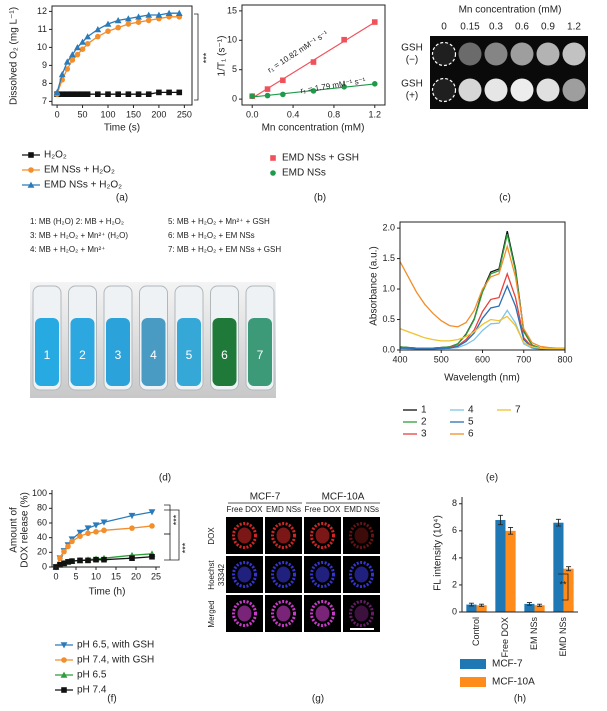  Describe the element at coordinates (509, 72) in the screenshot. I see `mri-image` at that location.